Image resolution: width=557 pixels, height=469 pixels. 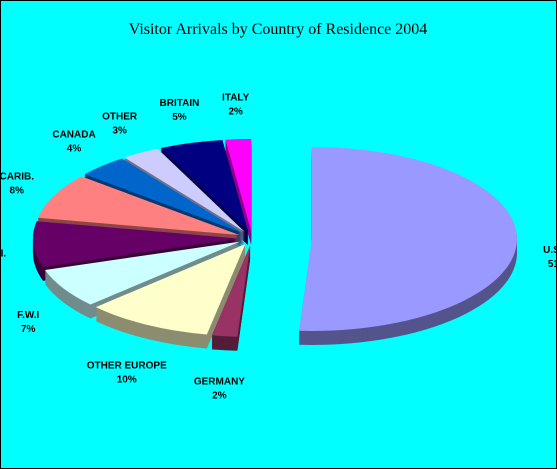 I want to click on slice-value-label: 4%, so click(x=74, y=149).